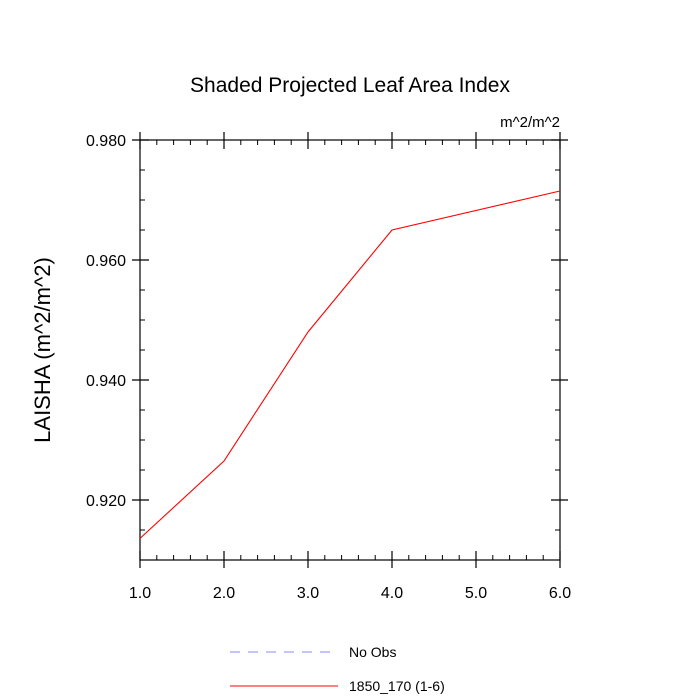 This screenshot has height=700, width=700. What do you see at coordinates (106, 381) in the screenshot?
I see `y-tick-label: 0.940` at bounding box center [106, 381].